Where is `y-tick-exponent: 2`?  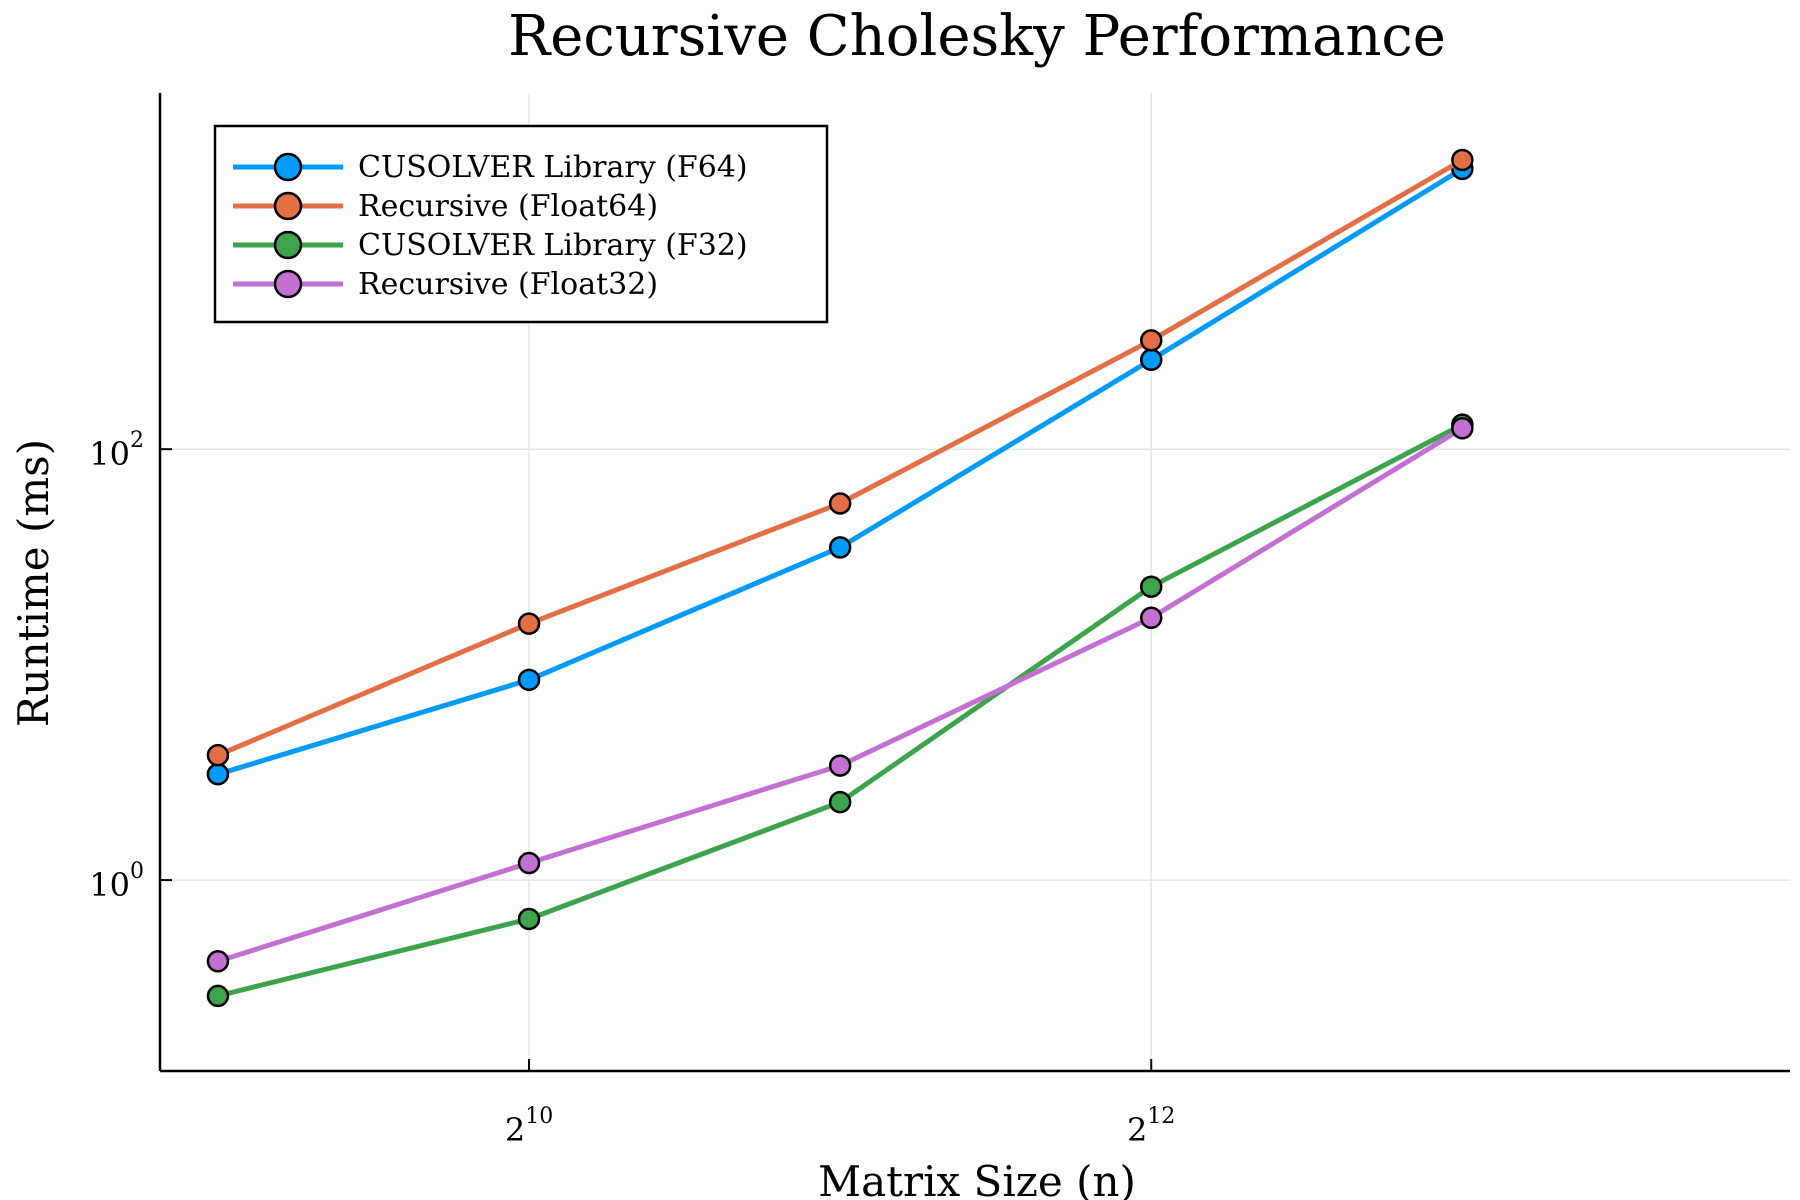 y-tick-exponent: 2 is located at coordinates (137, 440).